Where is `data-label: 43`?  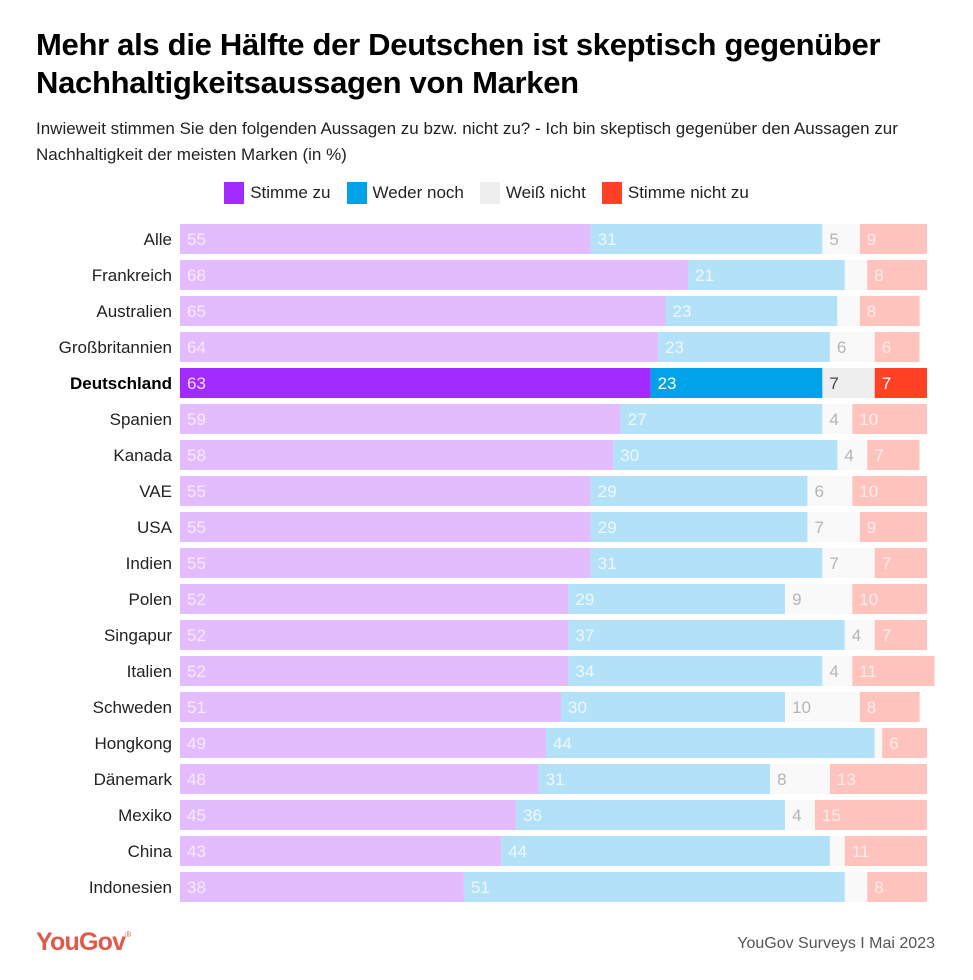
data-label: 43 is located at coordinates (196, 851).